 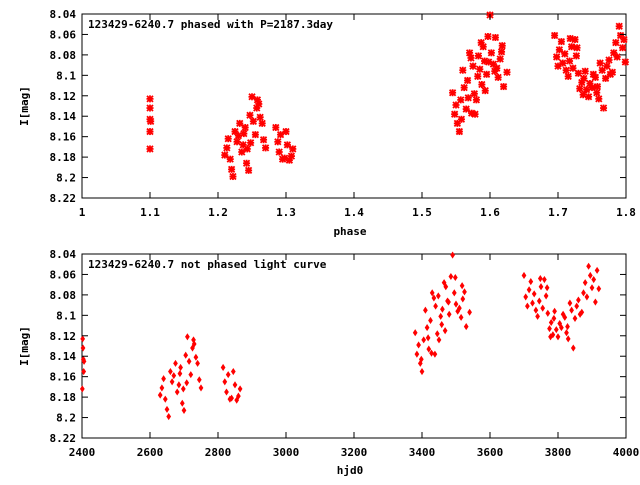 I want to click on y-tick-label: 8.04, so click(x=63, y=254).